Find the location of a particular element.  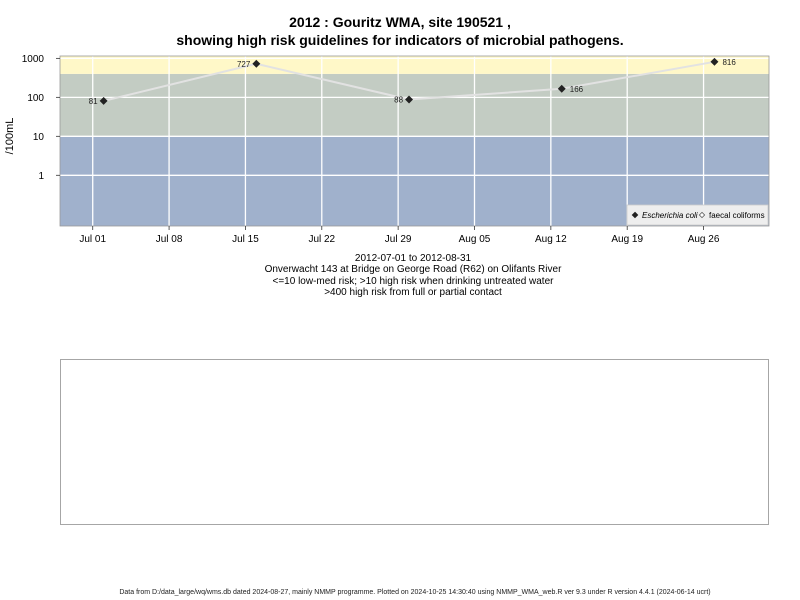

x-tick-label-8: Aug 19 is located at coordinates (627, 239).